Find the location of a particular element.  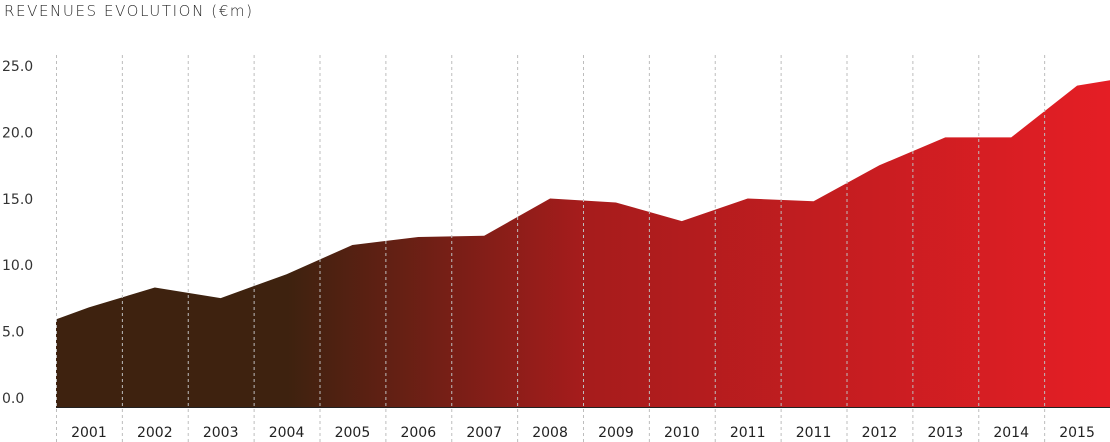

x-tick-label: 2002 is located at coordinates (155, 433).